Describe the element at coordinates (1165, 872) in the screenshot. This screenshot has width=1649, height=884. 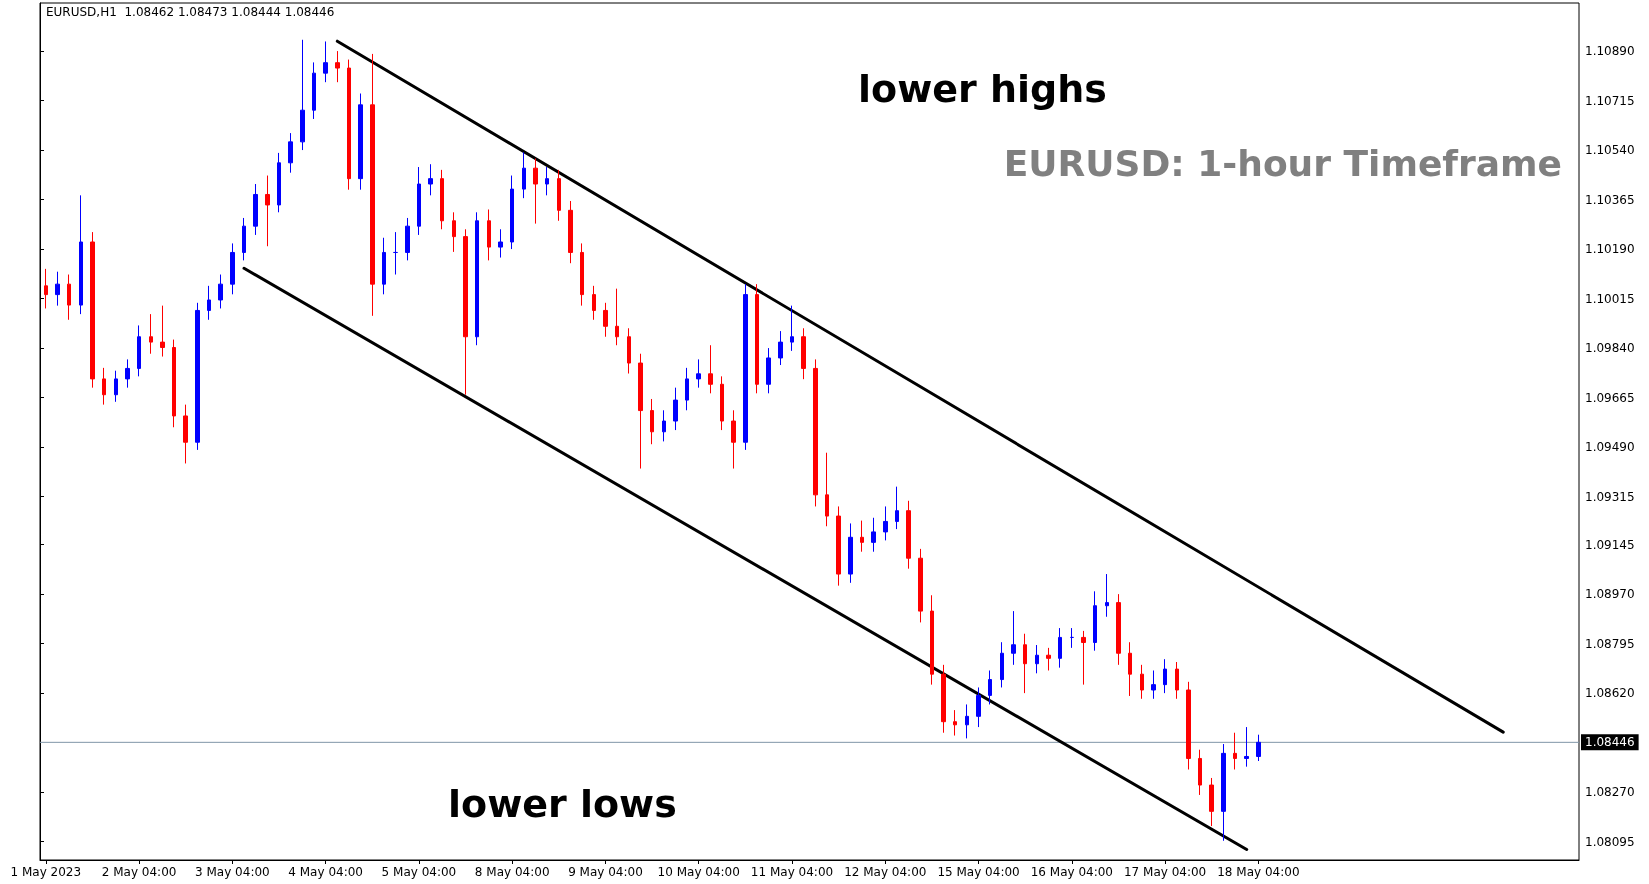
I see `x-tick-label: 17 May 04:00` at that location.